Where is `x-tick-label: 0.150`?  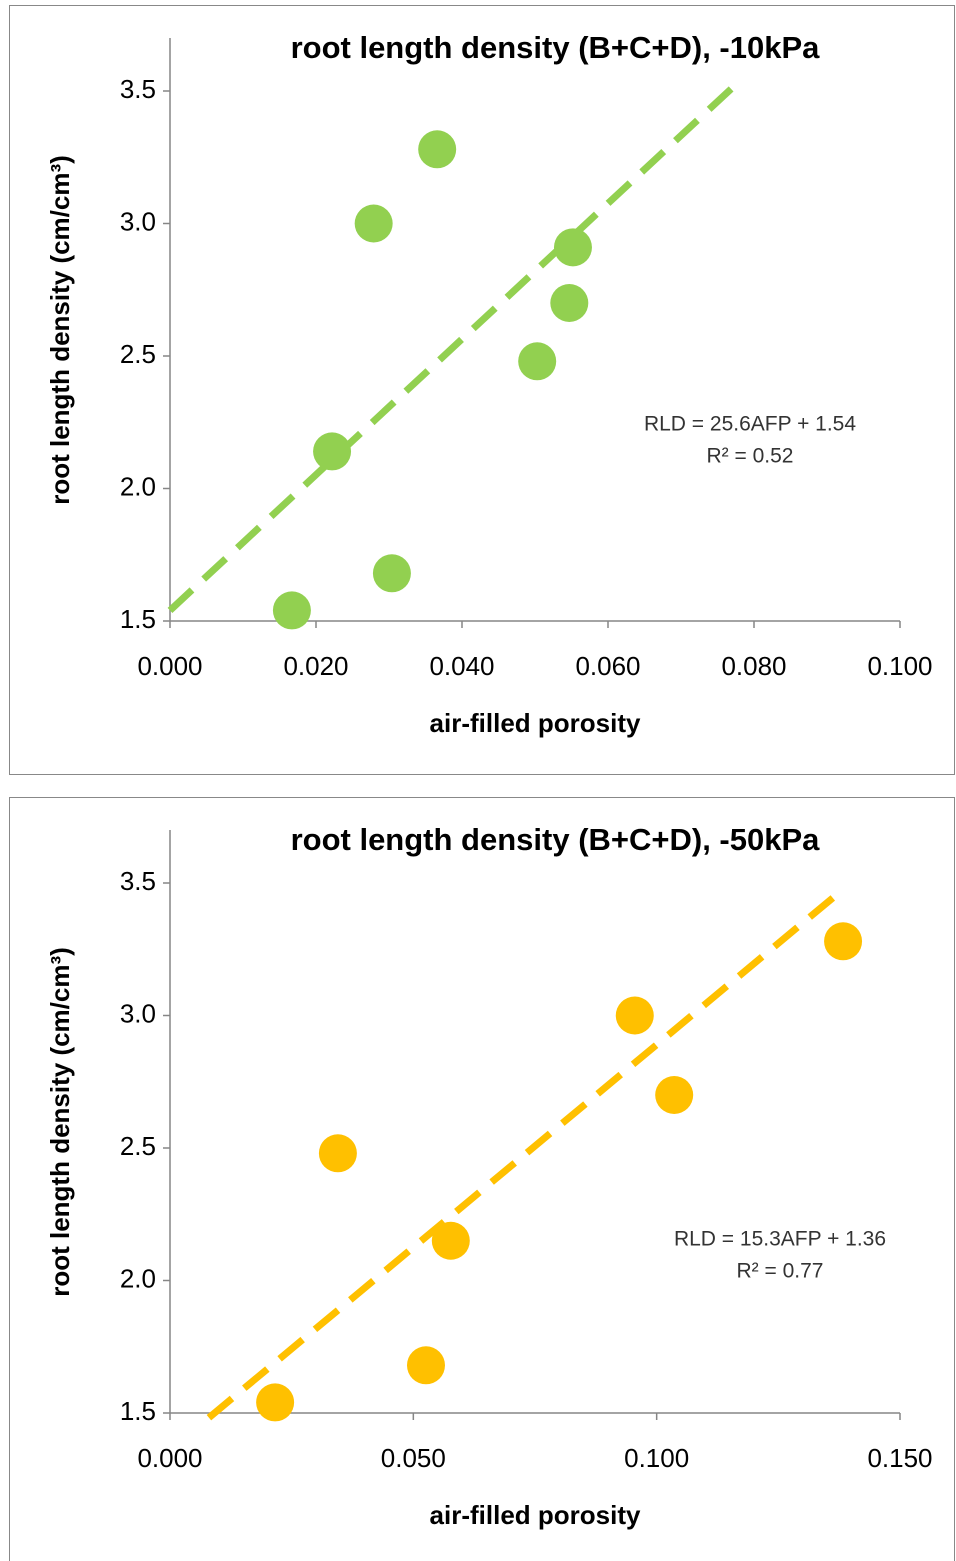
x-tick-label: 0.150 is located at coordinates (899, 1458).